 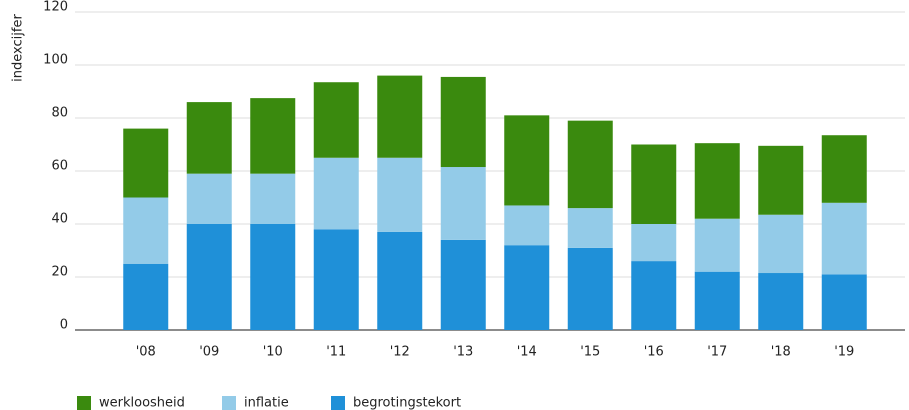 What do you see at coordinates (590, 352) in the screenshot?
I see `x-tick-label: '15` at bounding box center [590, 352].